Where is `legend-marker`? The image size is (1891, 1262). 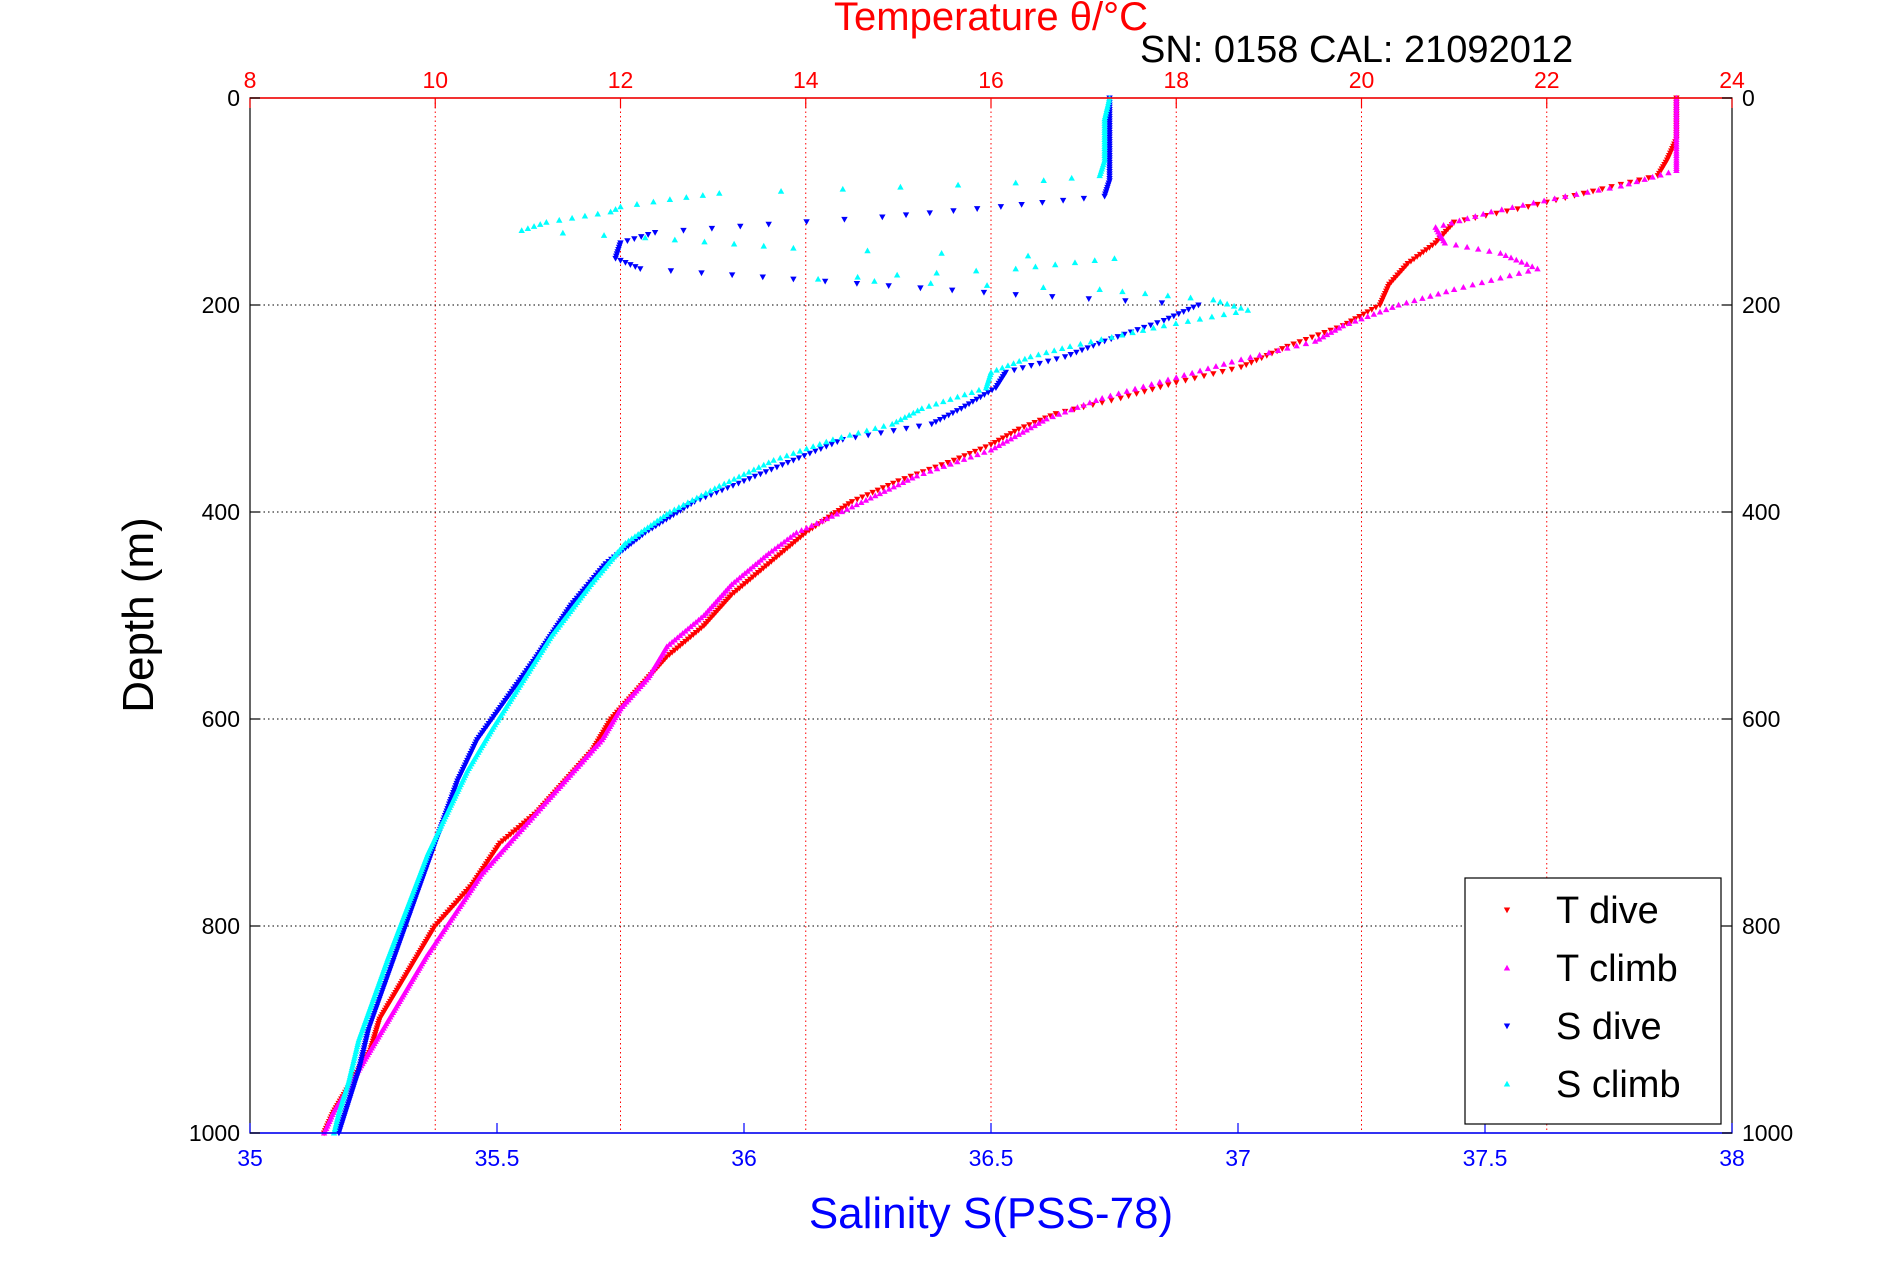
legend-marker is located at coordinates (1507, 910).